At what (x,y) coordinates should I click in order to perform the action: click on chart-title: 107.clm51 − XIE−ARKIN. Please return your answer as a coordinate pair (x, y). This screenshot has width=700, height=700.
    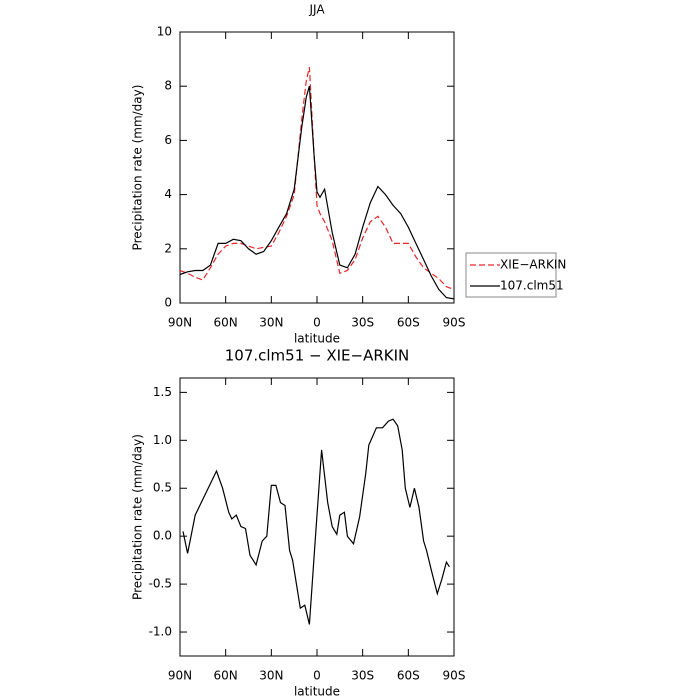
    Looking at the image, I should click on (317, 356).